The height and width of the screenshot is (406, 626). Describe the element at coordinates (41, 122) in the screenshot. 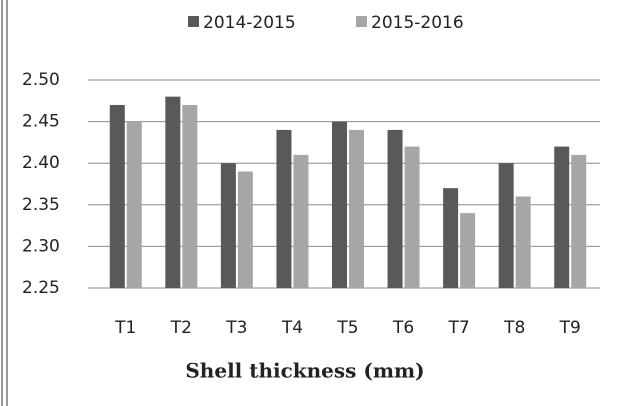

I see `y-tick-label: 2.45` at that location.